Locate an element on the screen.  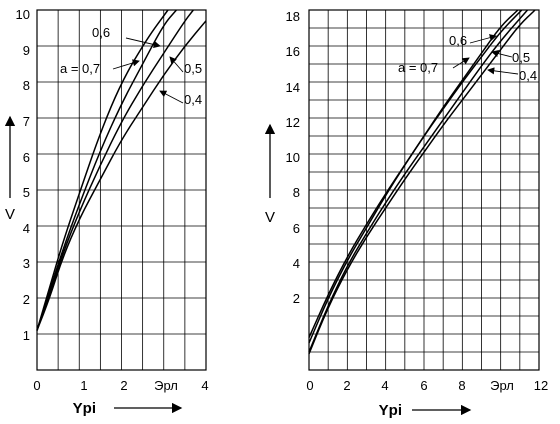
x-tick-label: 8 is located at coordinates (461, 385).